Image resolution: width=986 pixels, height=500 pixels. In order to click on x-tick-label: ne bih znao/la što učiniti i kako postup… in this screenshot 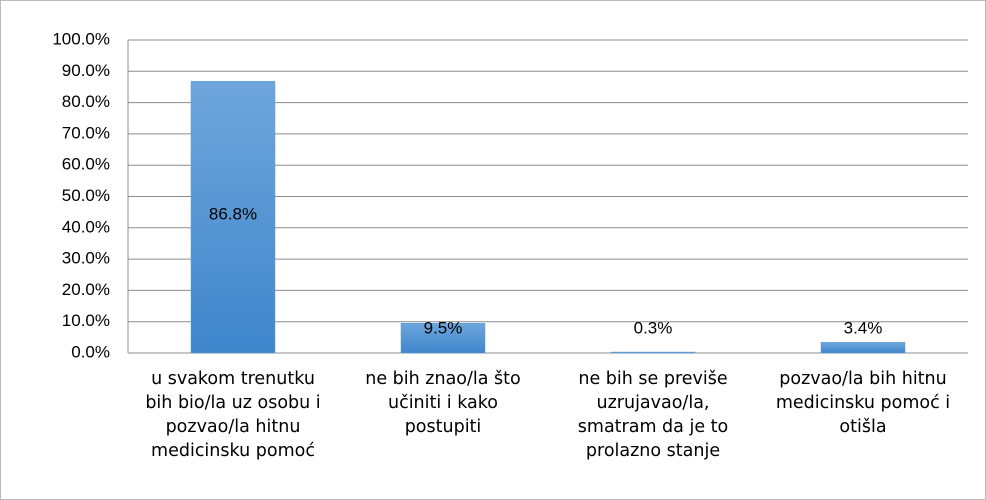, I will do `click(443, 403)`.